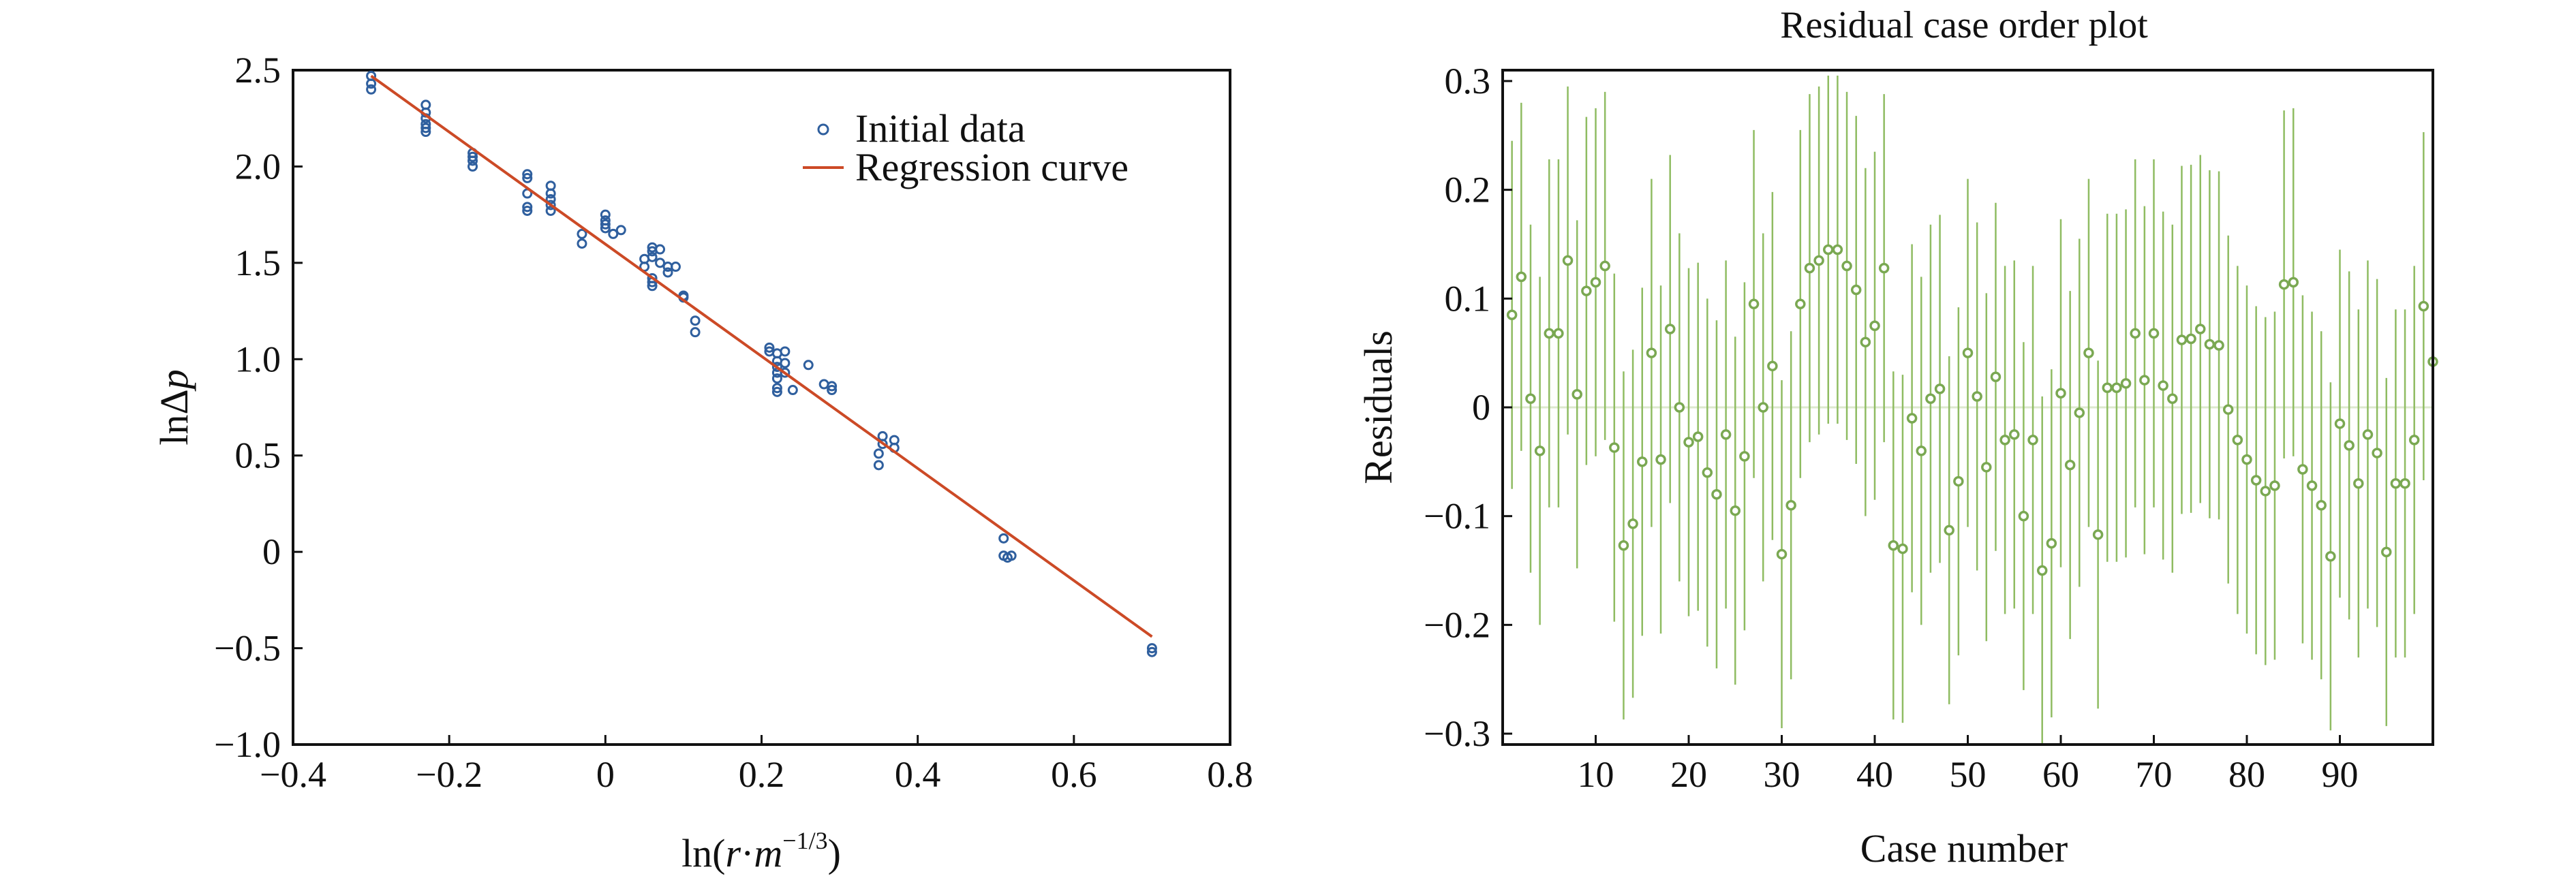  I want to click on right-x-tick-label: 70, so click(2154, 774).